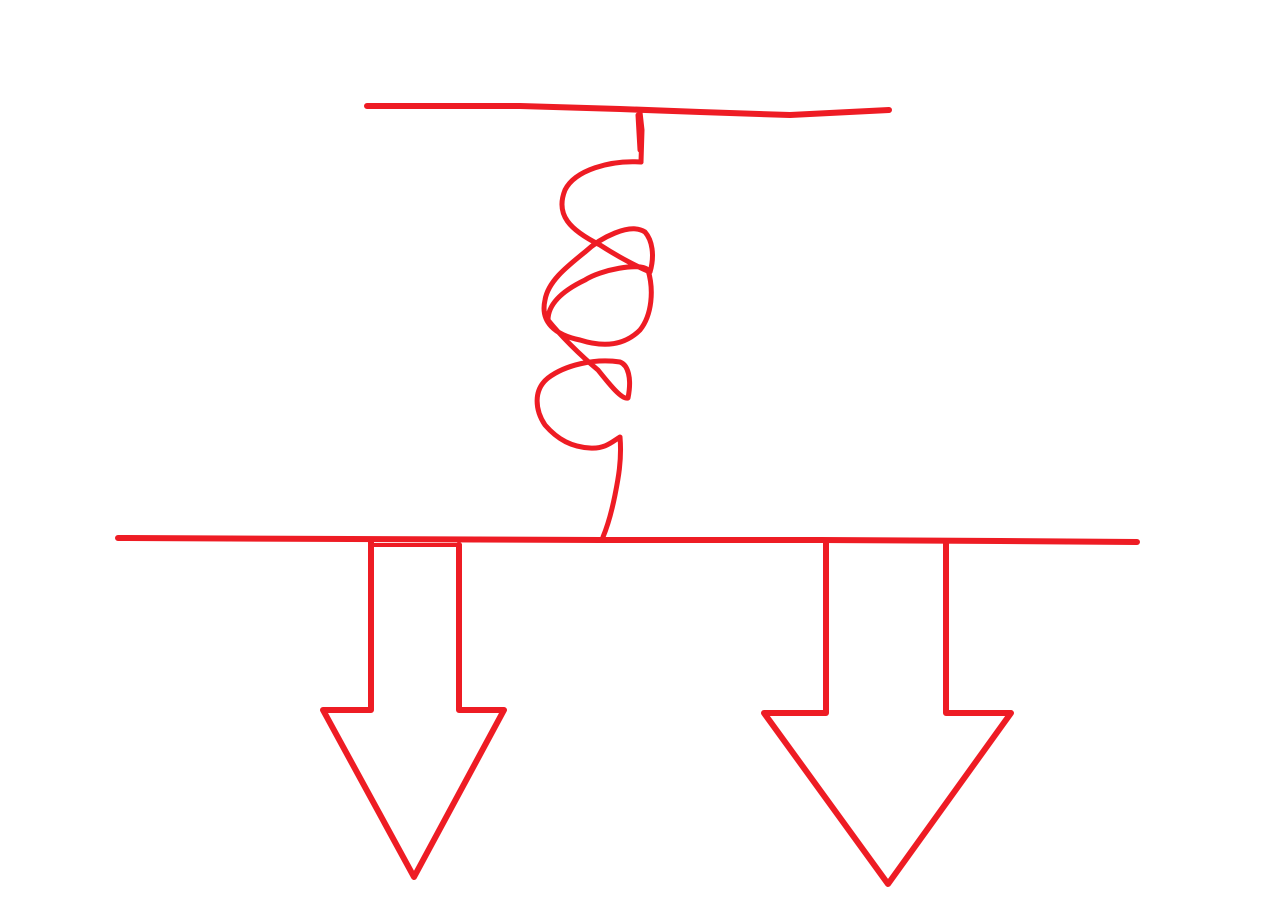  Describe the element at coordinates (628, 110) in the screenshot. I see `top-support-line` at that location.